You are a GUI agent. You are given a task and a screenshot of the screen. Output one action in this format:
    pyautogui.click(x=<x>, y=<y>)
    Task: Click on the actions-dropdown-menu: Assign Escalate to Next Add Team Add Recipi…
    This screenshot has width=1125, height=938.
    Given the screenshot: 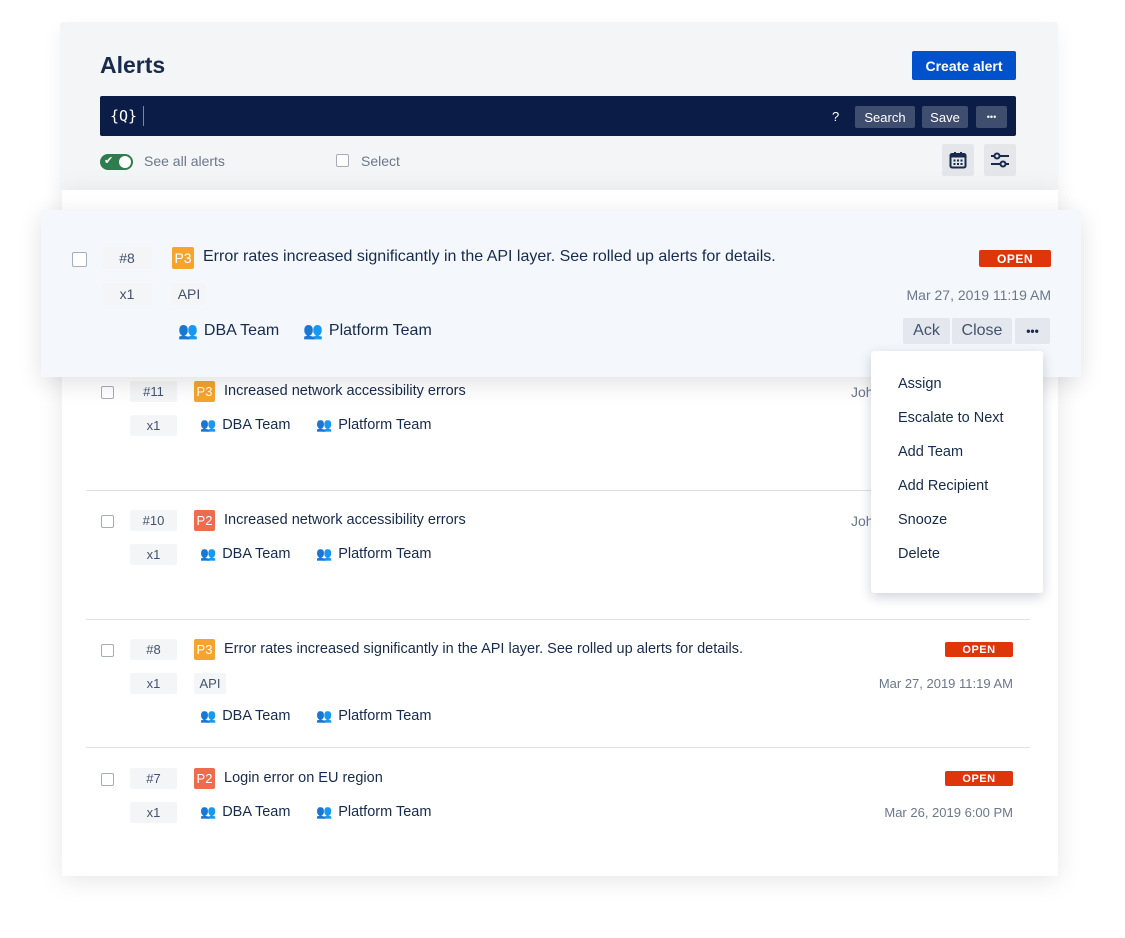 What is the action you would take?
    pyautogui.click(x=957, y=472)
    